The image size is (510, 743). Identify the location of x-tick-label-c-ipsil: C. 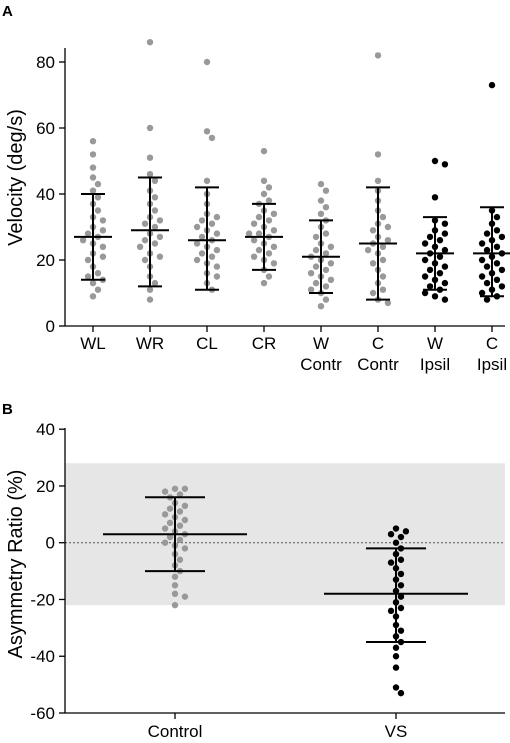
(492, 343).